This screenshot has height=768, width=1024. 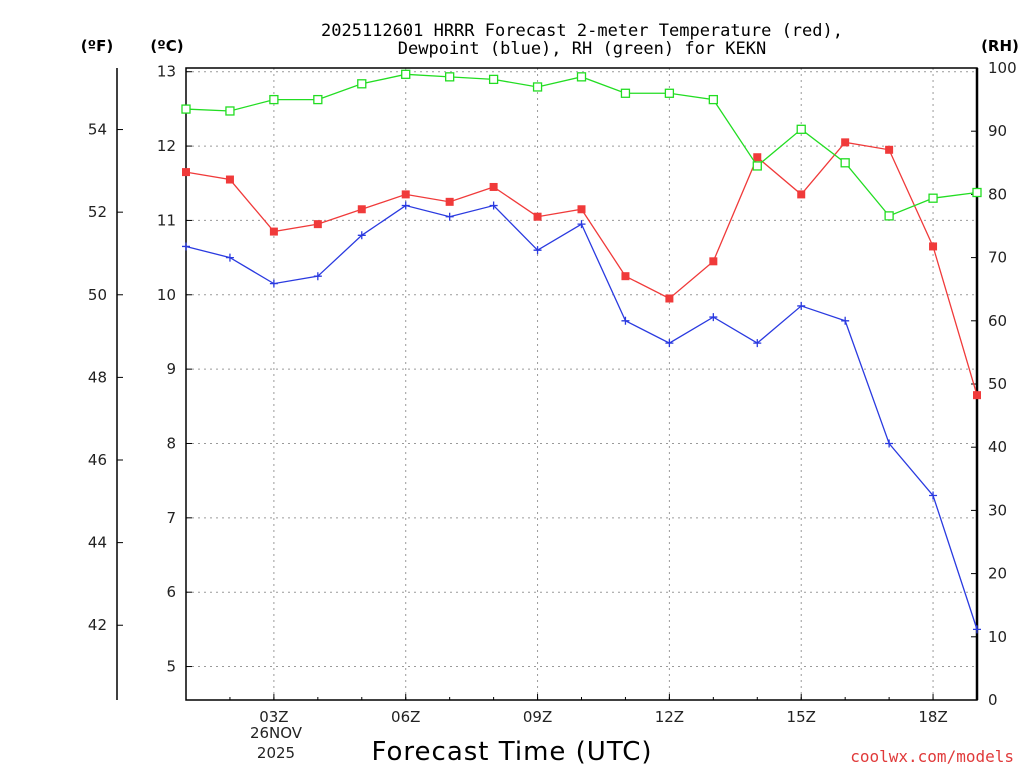 What do you see at coordinates (511, 752) in the screenshot?
I see `x-axis-title: Forecast Time (UTC)` at bounding box center [511, 752].